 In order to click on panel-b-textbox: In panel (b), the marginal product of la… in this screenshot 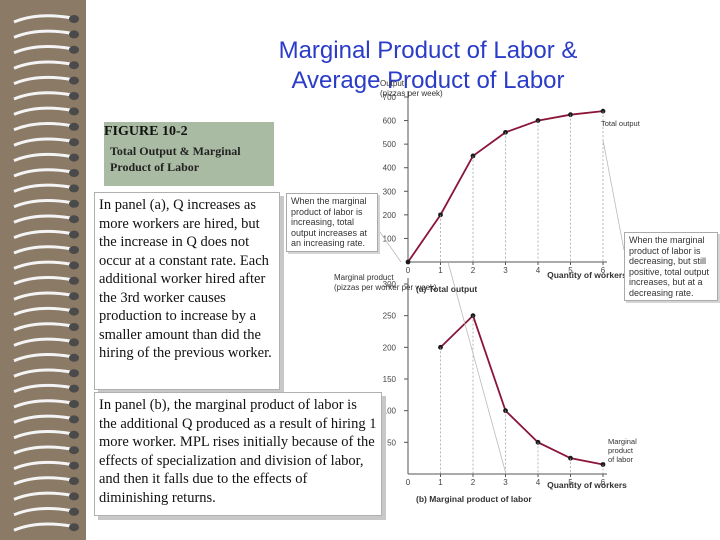, I will do `click(238, 454)`.